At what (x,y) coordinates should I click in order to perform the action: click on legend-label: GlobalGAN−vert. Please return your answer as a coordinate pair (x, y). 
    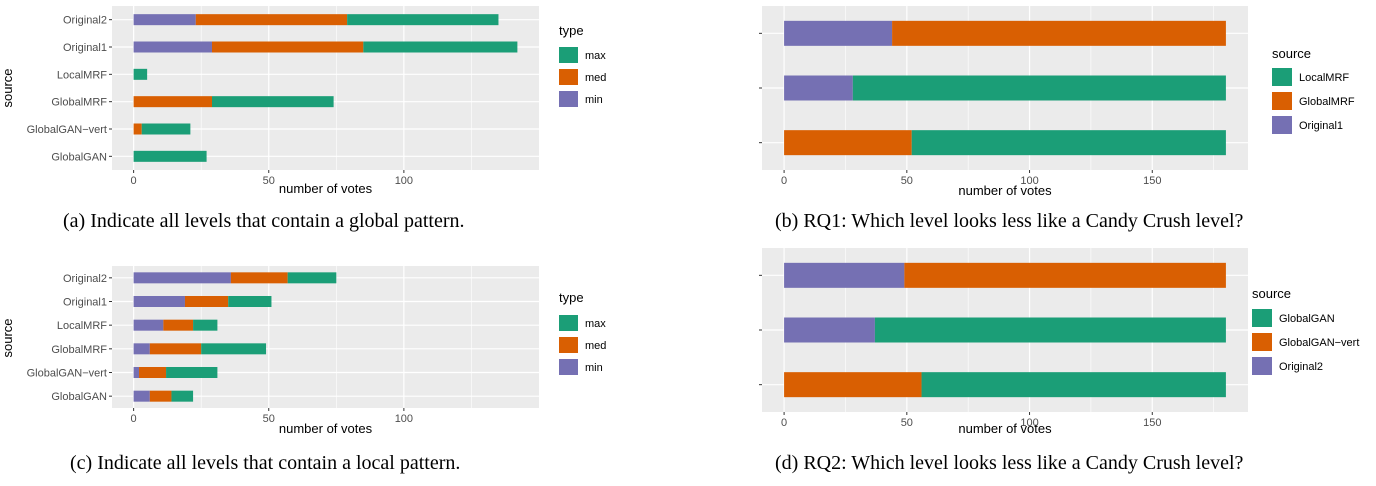
    Looking at the image, I should click on (1319, 343).